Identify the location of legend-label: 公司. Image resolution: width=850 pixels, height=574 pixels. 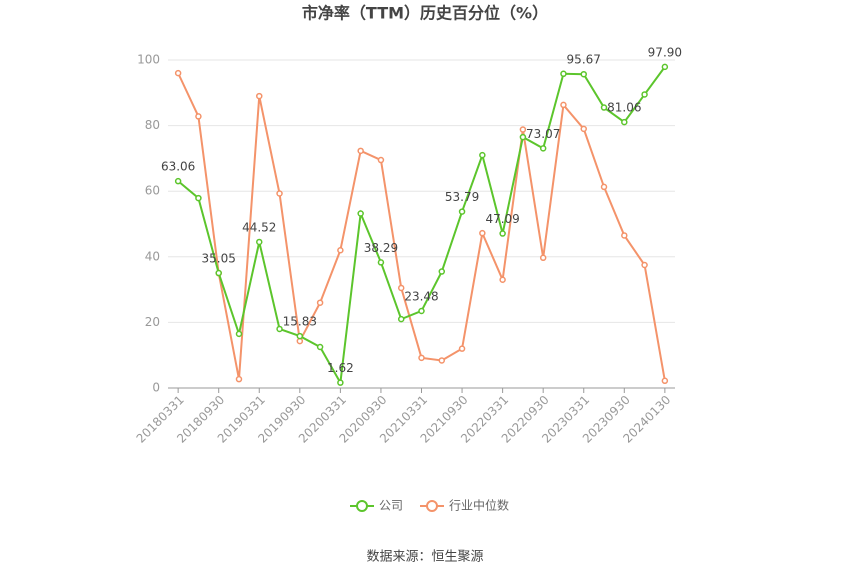
(391, 506).